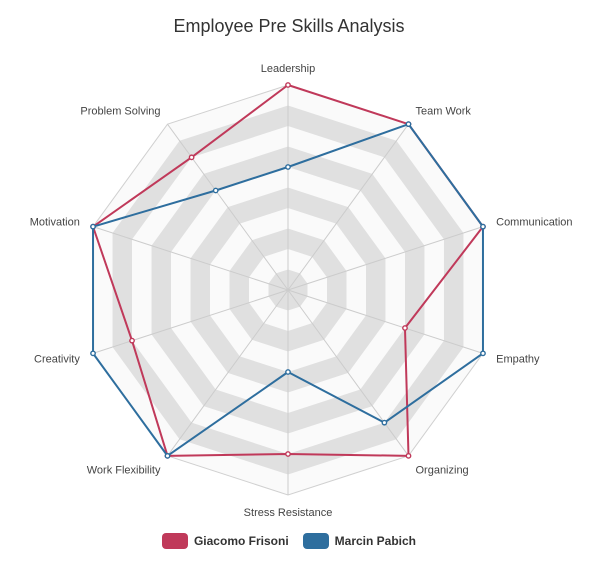 The height and width of the screenshot is (572, 604). What do you see at coordinates (288, 69) in the screenshot?
I see `axis-label-0: Leadership` at bounding box center [288, 69].